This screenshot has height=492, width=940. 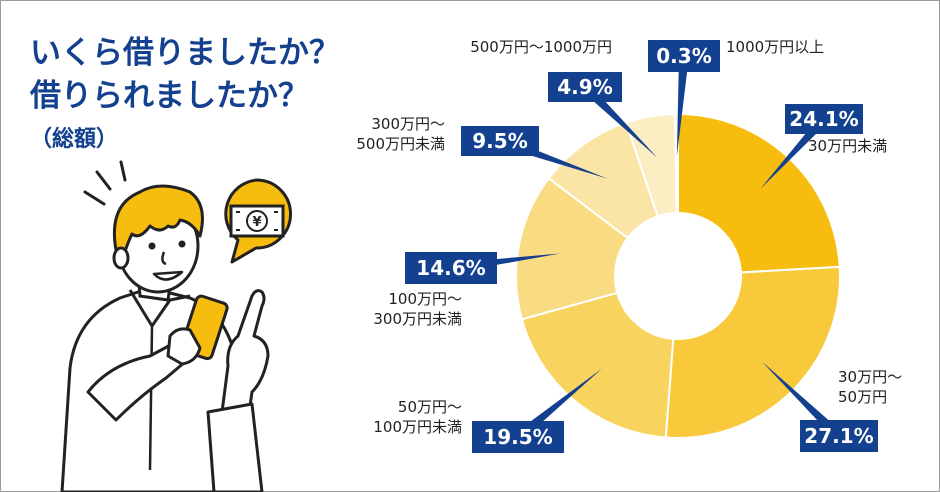 What do you see at coordinates (870, 377) in the screenshot?
I see `category-label: 30万円～` at bounding box center [870, 377].